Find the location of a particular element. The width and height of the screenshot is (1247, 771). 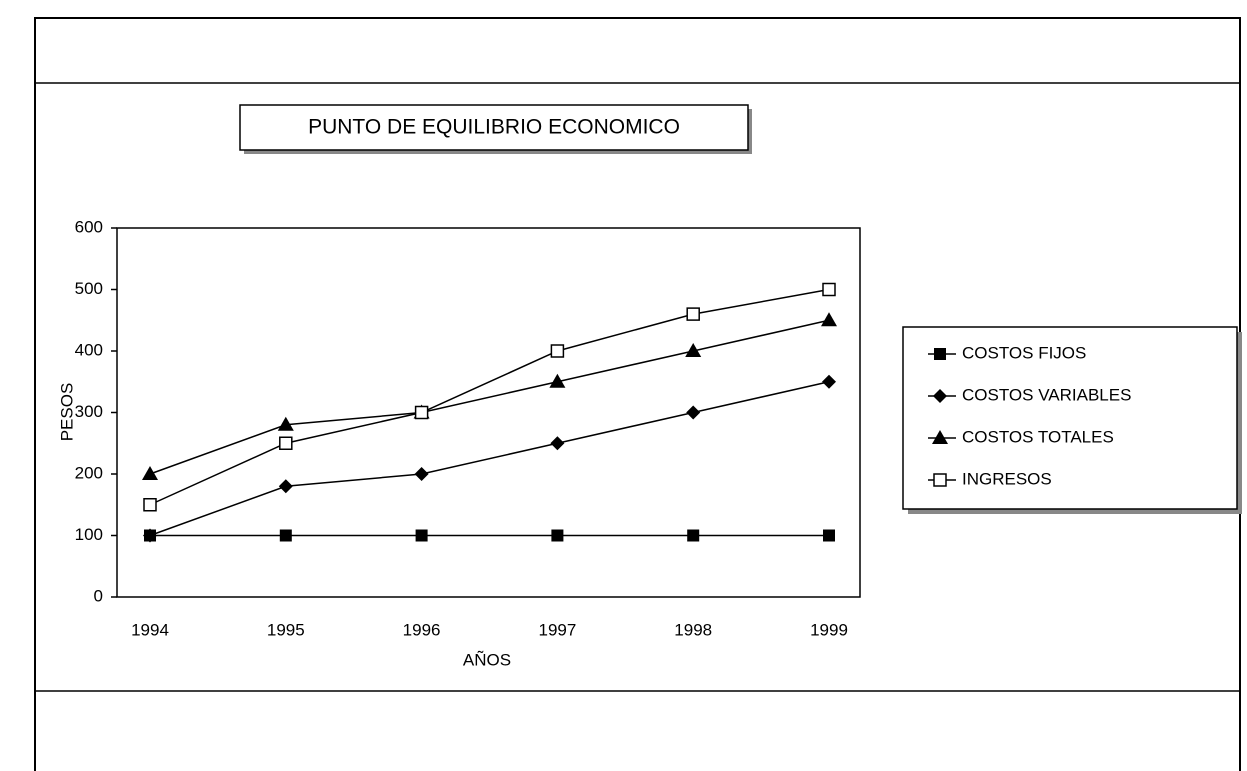

y-tick-label: 600 is located at coordinates (89, 226).